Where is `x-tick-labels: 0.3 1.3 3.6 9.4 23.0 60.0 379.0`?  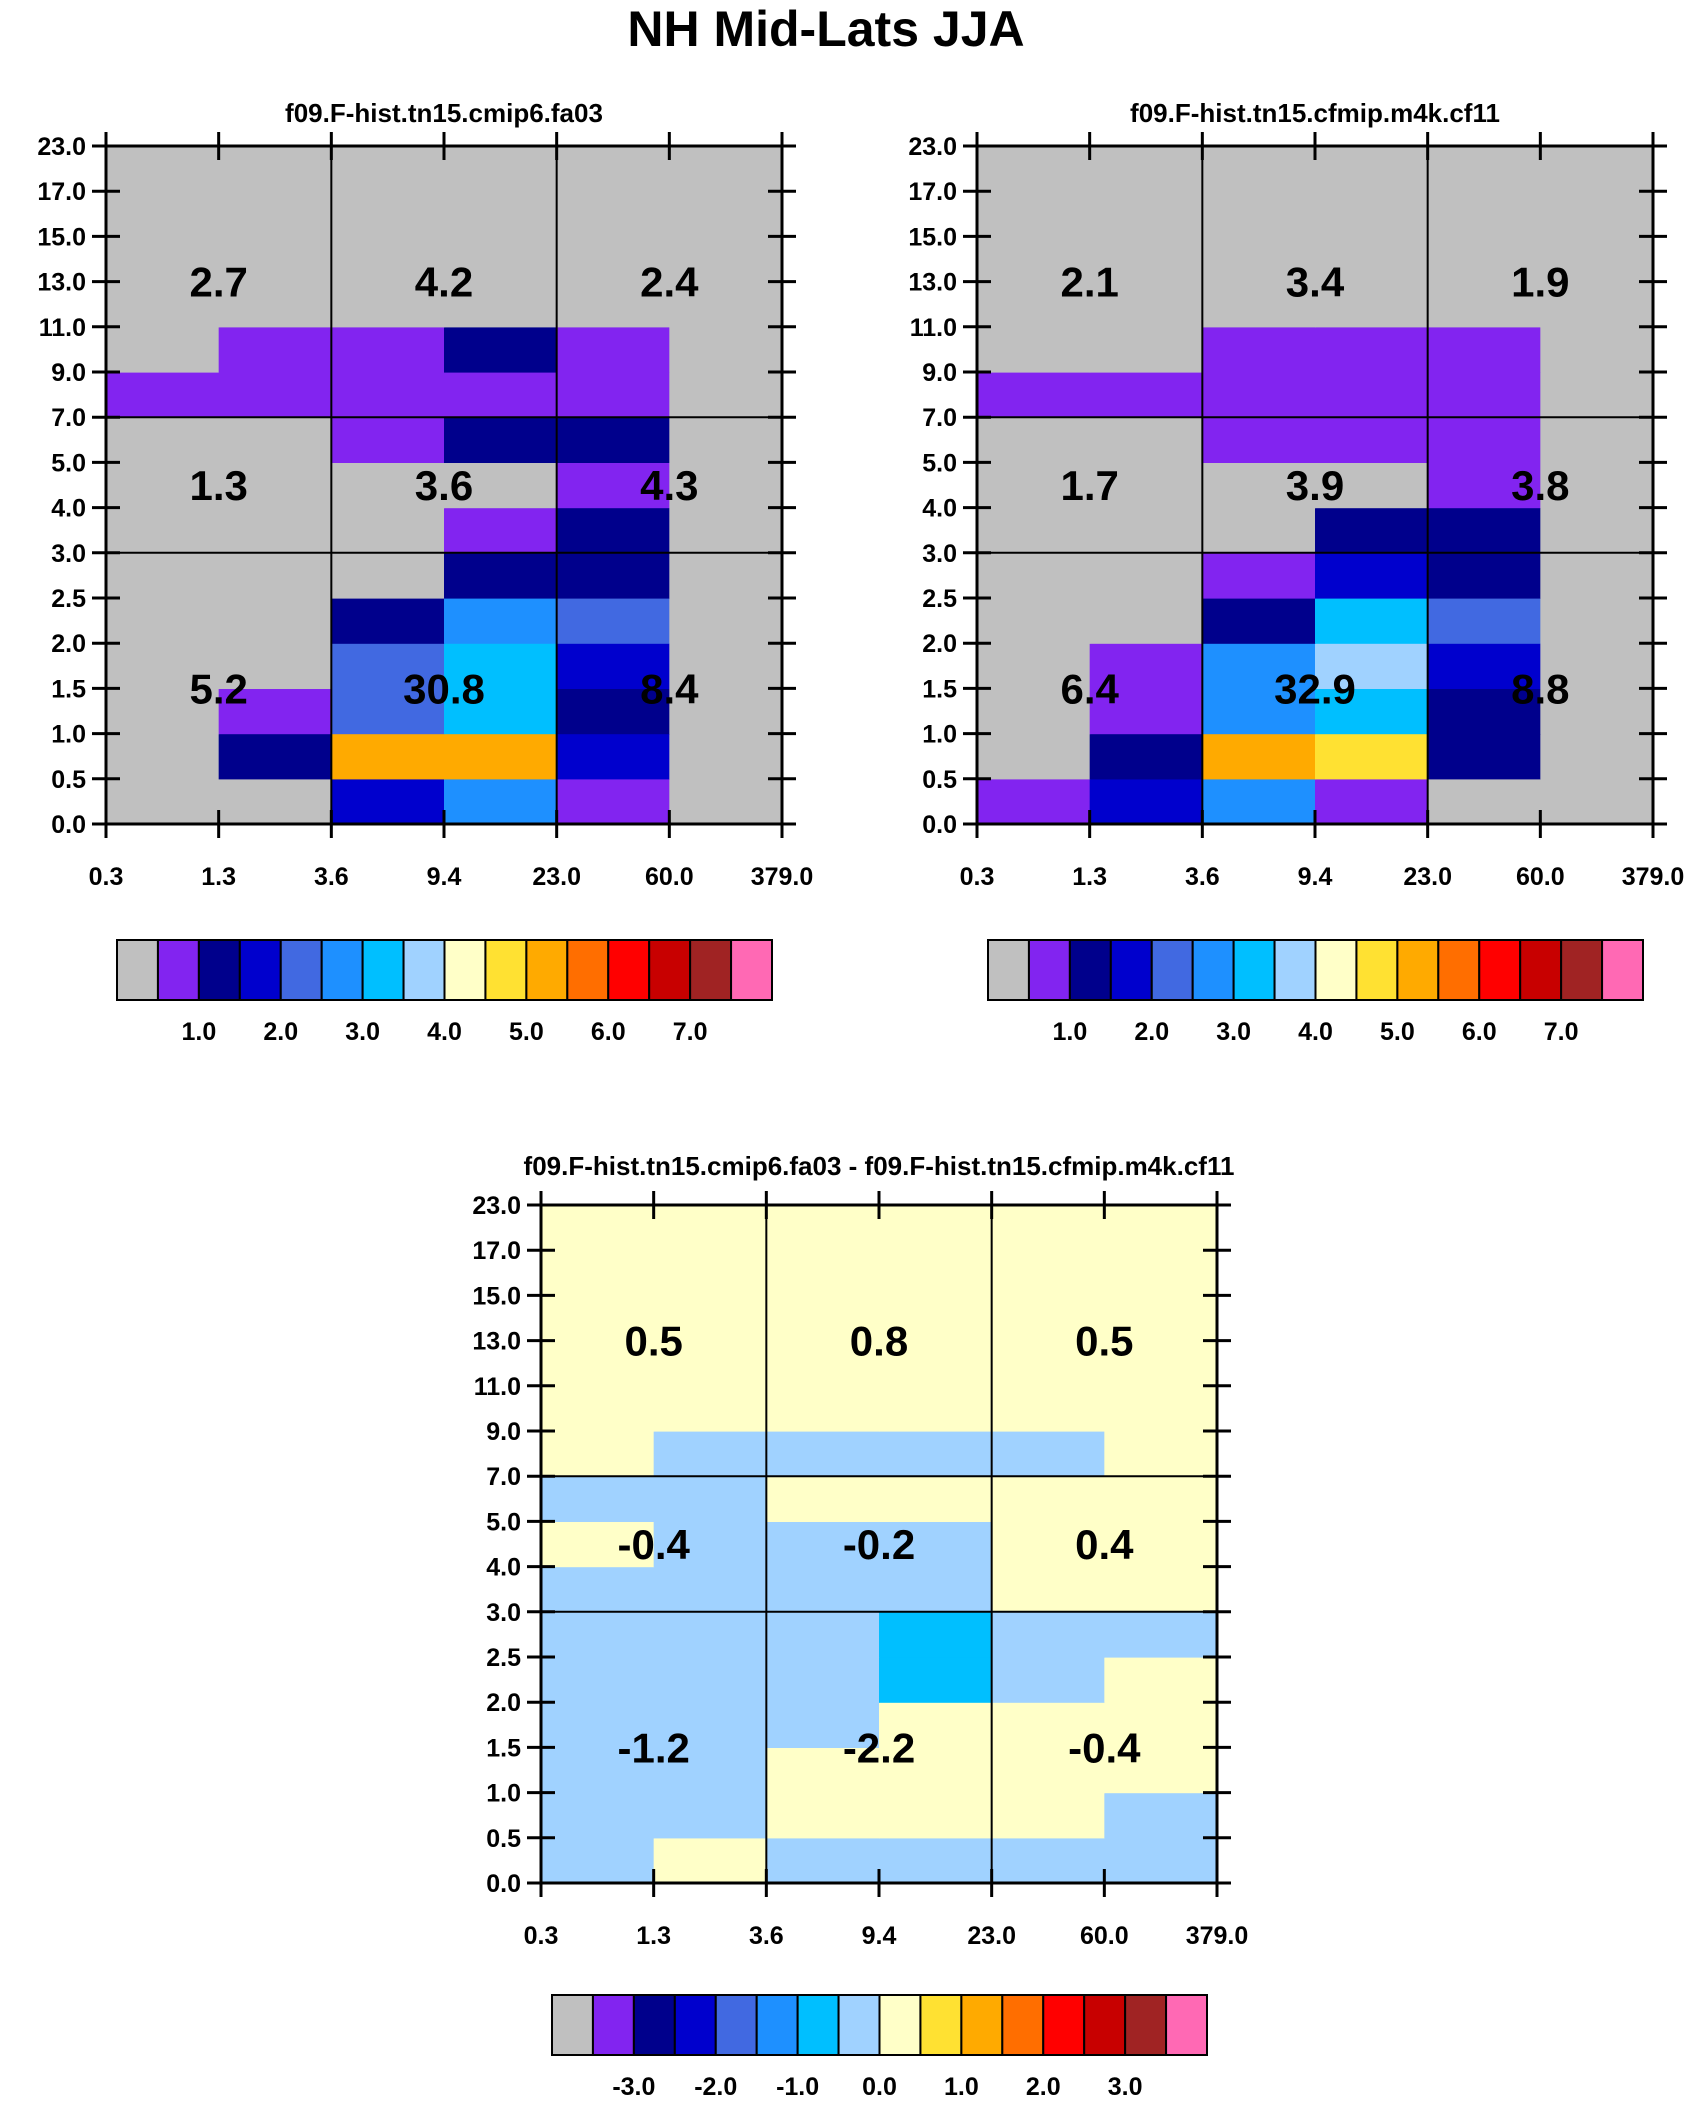 x-tick-labels: 0.3 1.3 3.6 9.4 23.0 60.0 379.0 is located at coordinates (886, 1936).